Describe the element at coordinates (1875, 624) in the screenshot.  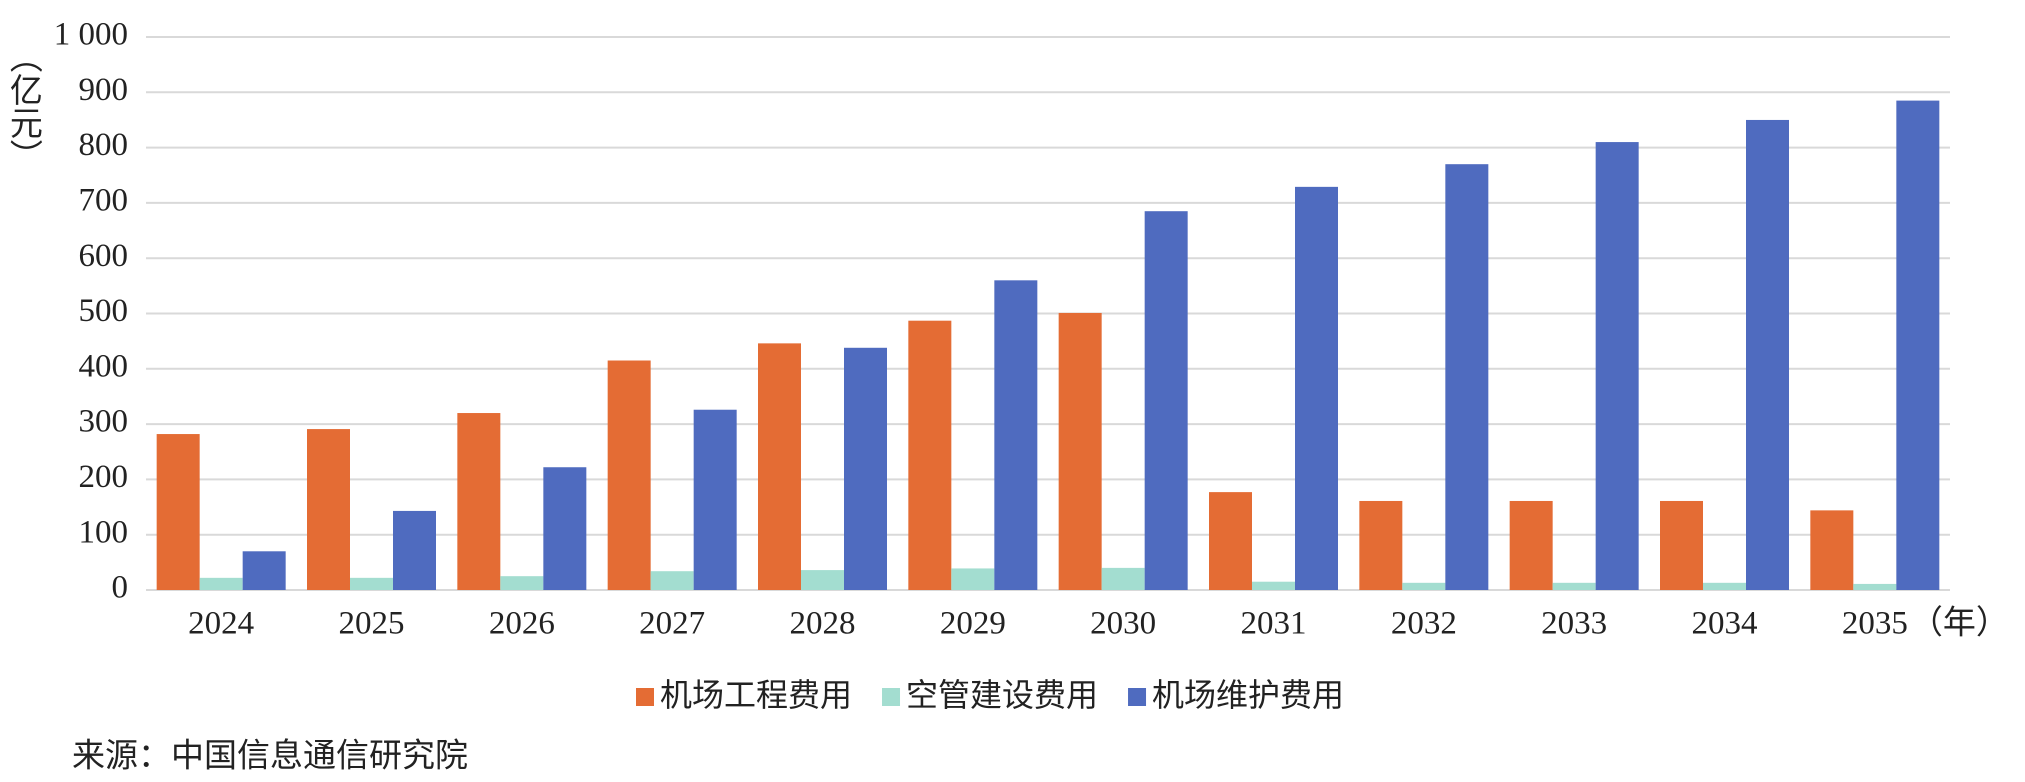
I see `x-tick-label: 2035` at that location.